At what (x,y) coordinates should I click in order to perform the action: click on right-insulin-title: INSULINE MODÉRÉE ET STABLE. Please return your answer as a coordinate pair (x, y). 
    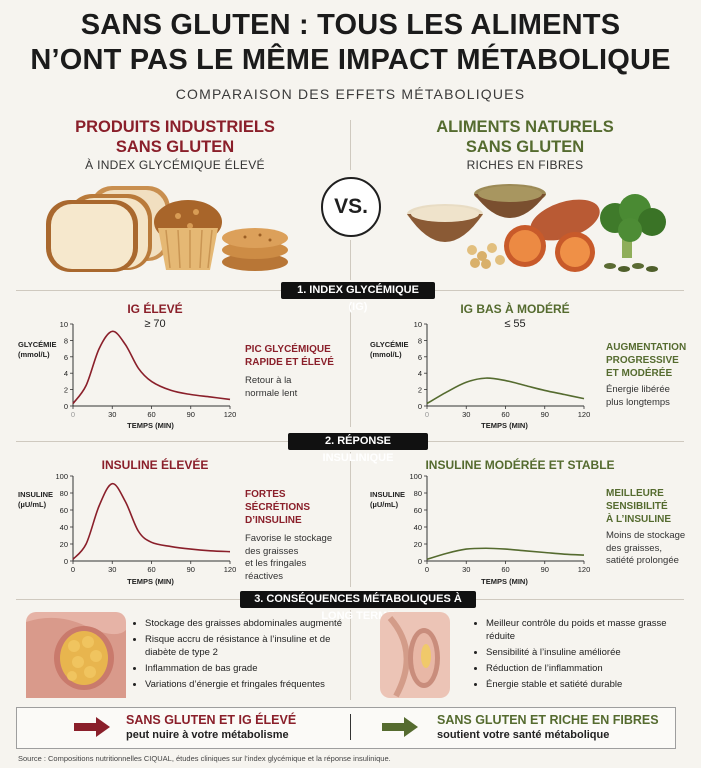
    Looking at the image, I should click on (520, 465).